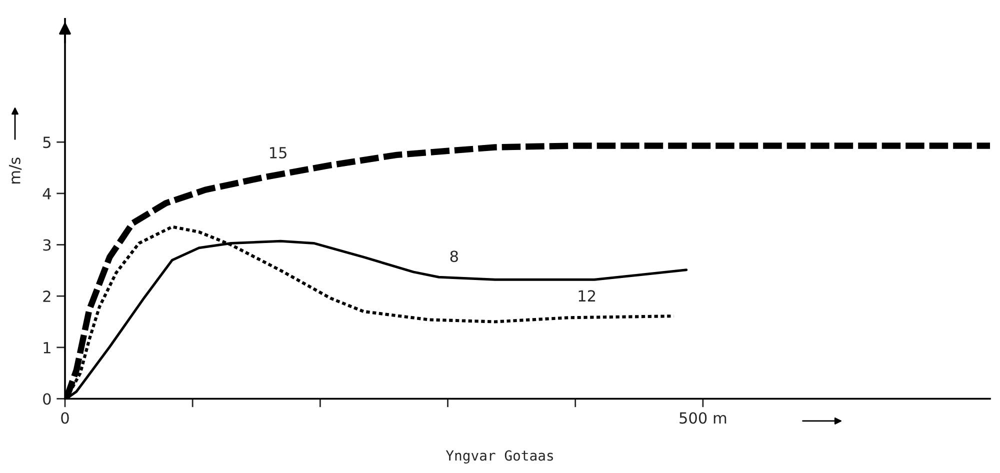  Describe the element at coordinates (703, 418) in the screenshot. I see `x-tick-label: 500 m` at that location.